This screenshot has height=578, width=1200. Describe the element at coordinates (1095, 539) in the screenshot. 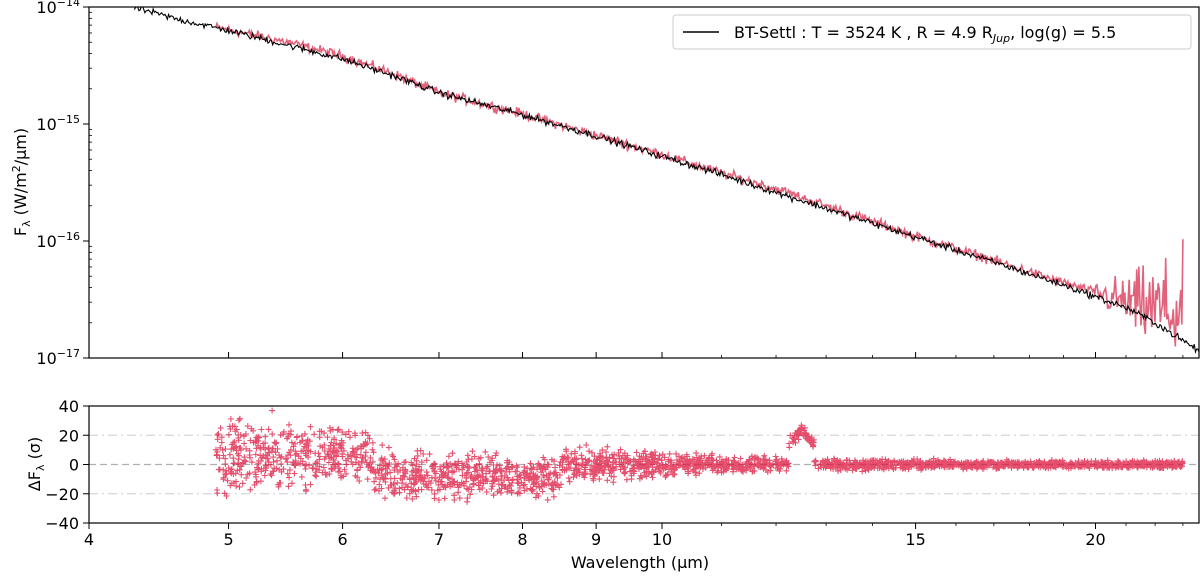

I see `x-tick-label: 20` at that location.